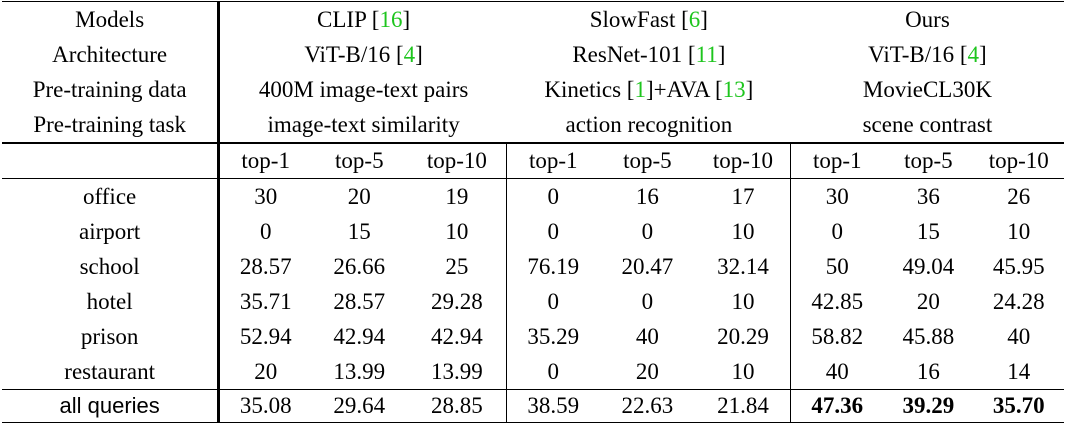 This screenshot has height=430, width=1067. What do you see at coordinates (927, 89) in the screenshot?
I see `model-cell: MovieCL30K` at bounding box center [927, 89].